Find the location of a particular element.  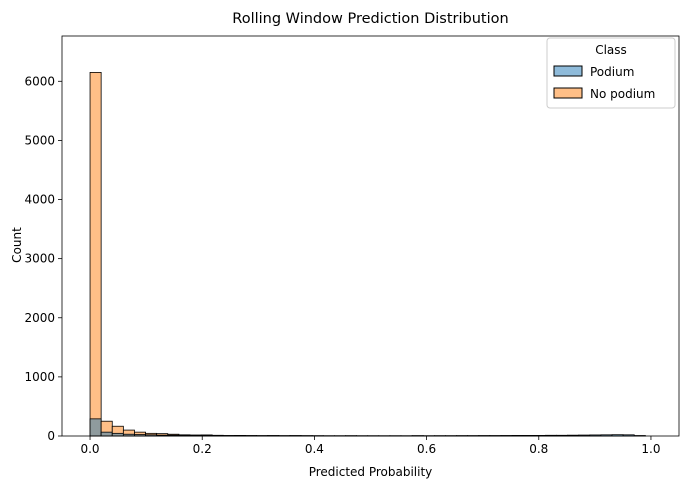

legend-label-no-podium: No podium is located at coordinates (622, 94).